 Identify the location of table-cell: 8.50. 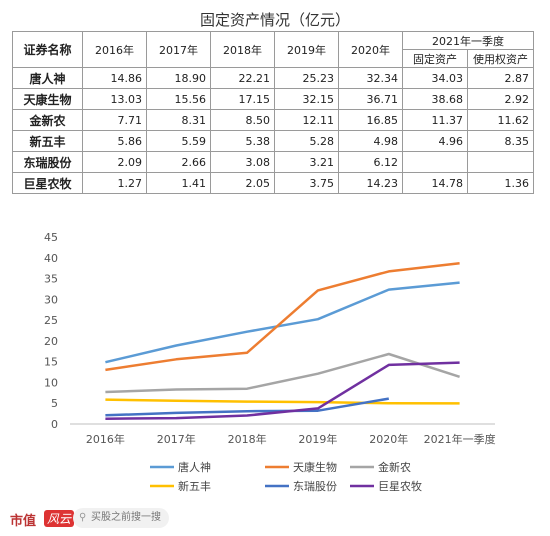
(242, 120).